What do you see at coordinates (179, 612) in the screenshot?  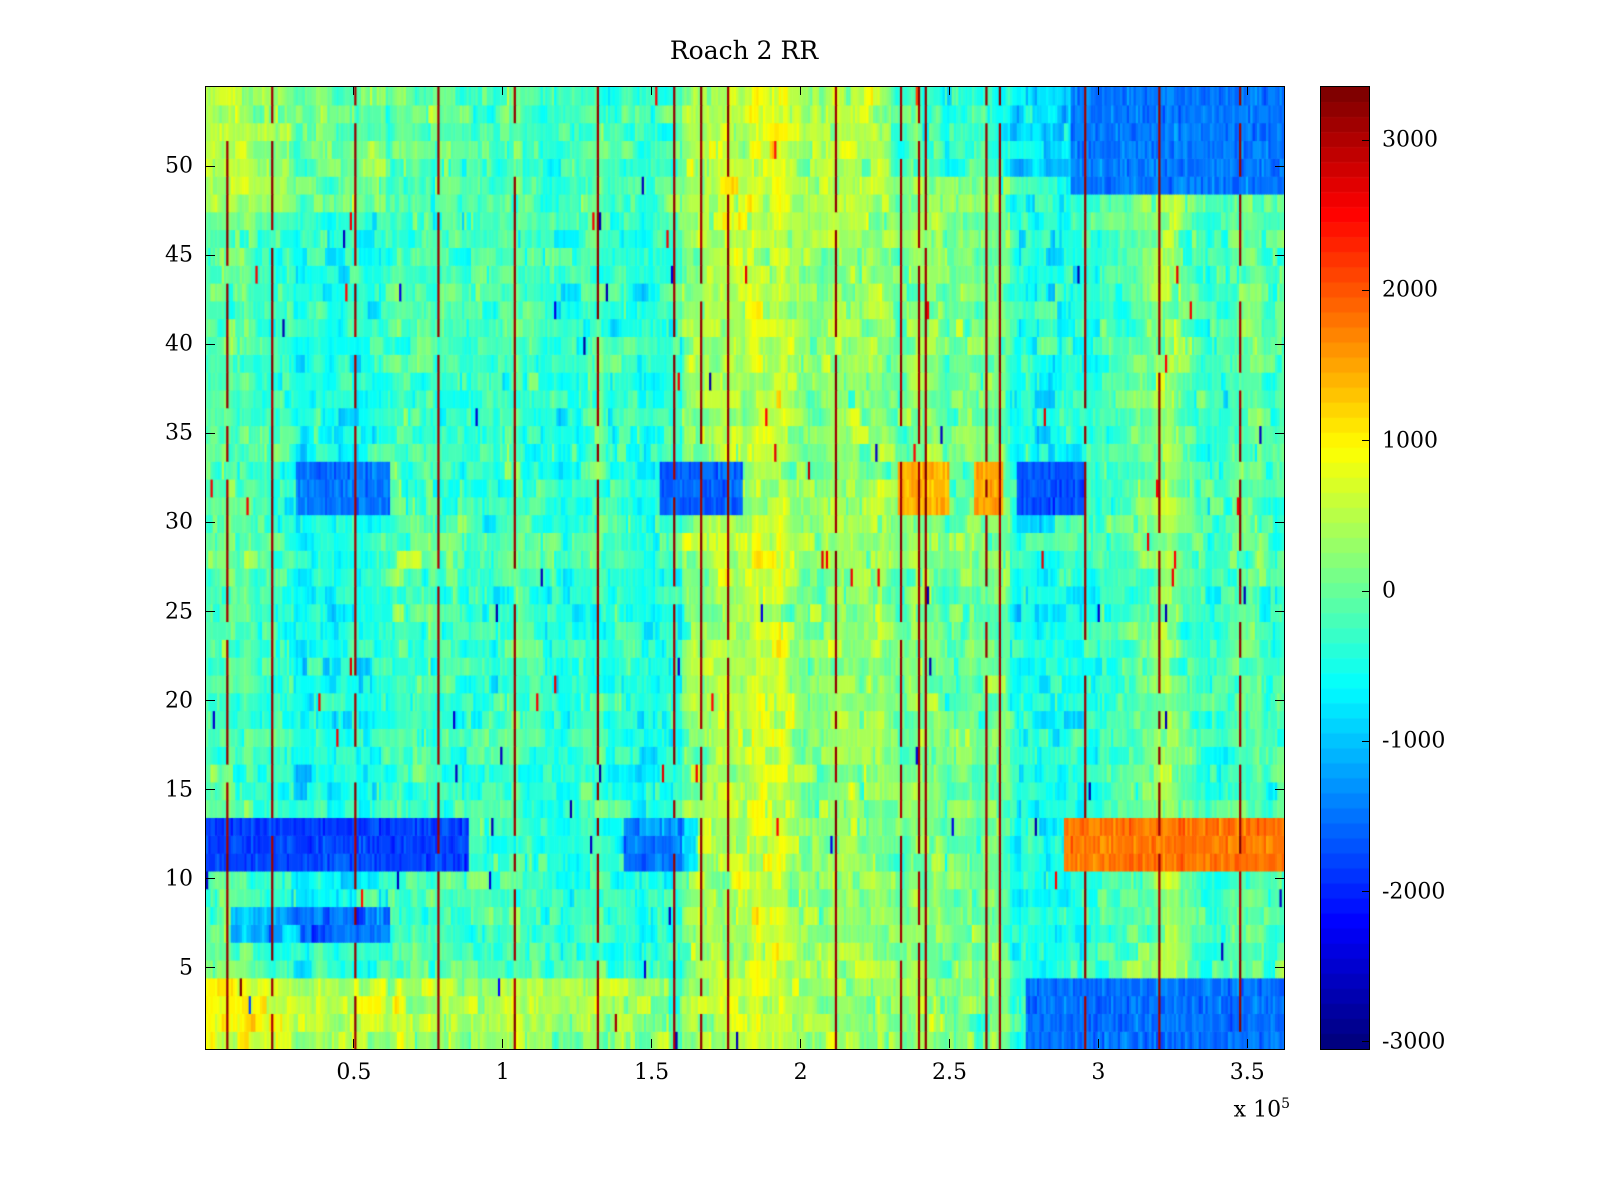 I see `y-tick-label: 25` at bounding box center [179, 612].